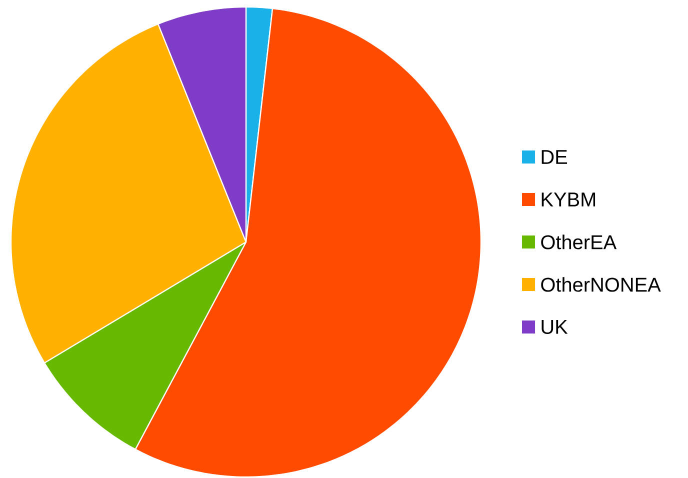  What do you see at coordinates (601, 284) in the screenshot?
I see `legend-label: OtherNONEA` at bounding box center [601, 284].